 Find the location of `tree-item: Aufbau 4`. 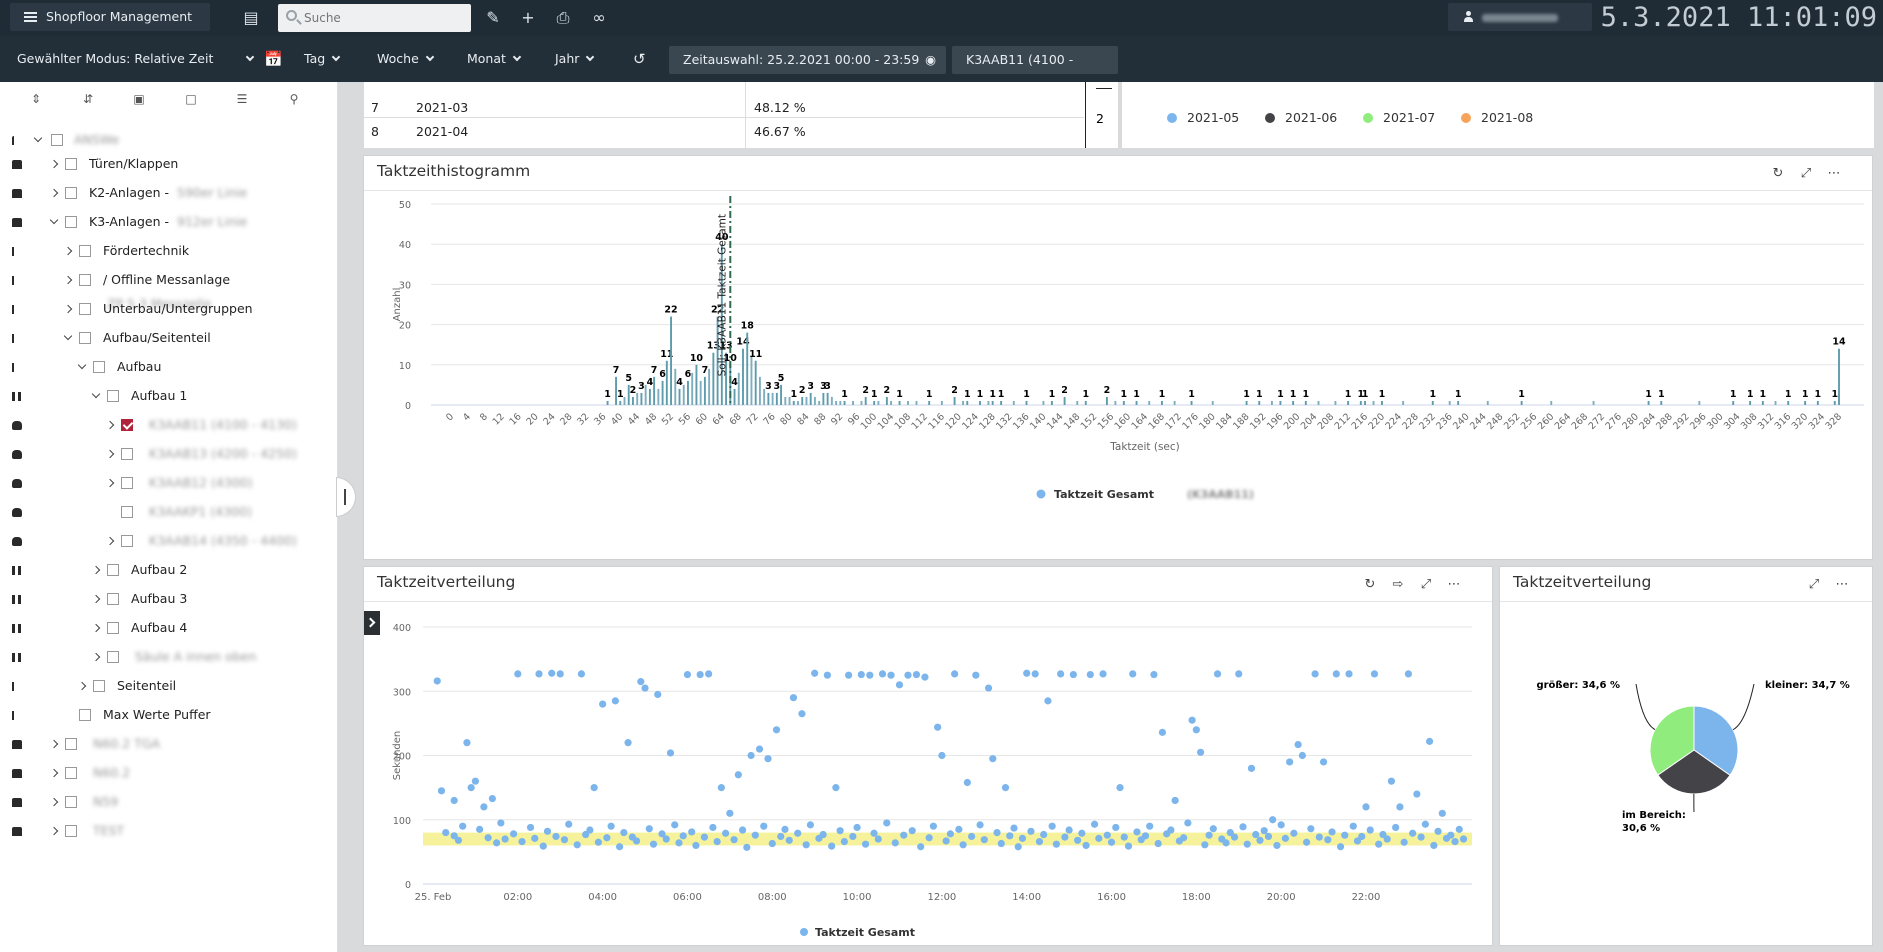

tree-item: Aufbau 4 is located at coordinates (169, 628).